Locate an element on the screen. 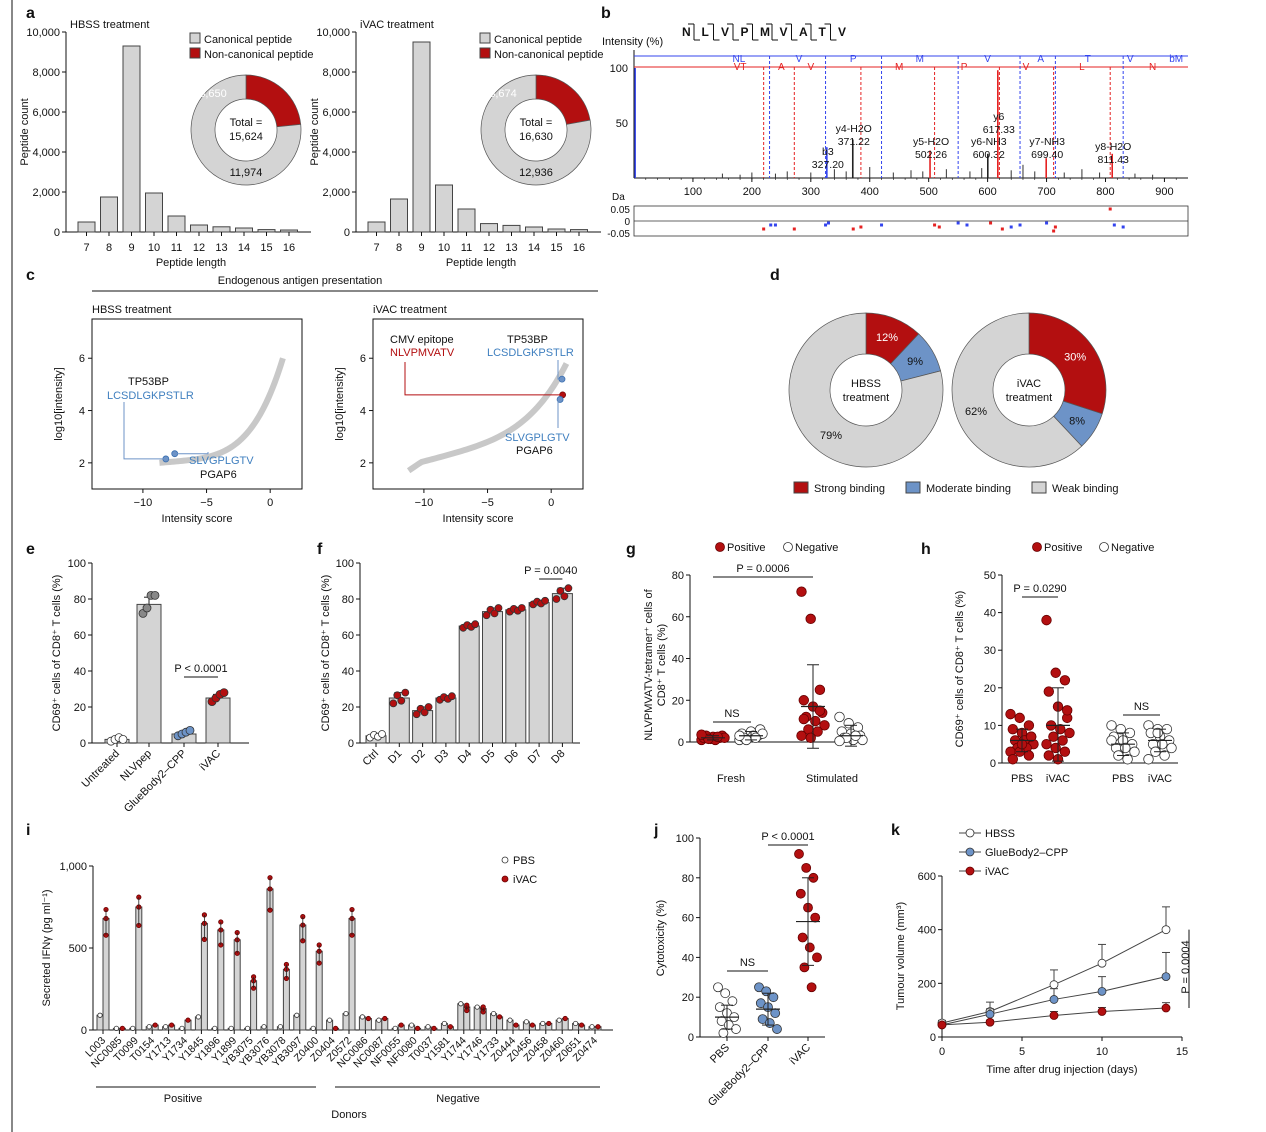 The height and width of the screenshot is (1132, 1266). b-bottom-ion-label: M is located at coordinates (899, 67).